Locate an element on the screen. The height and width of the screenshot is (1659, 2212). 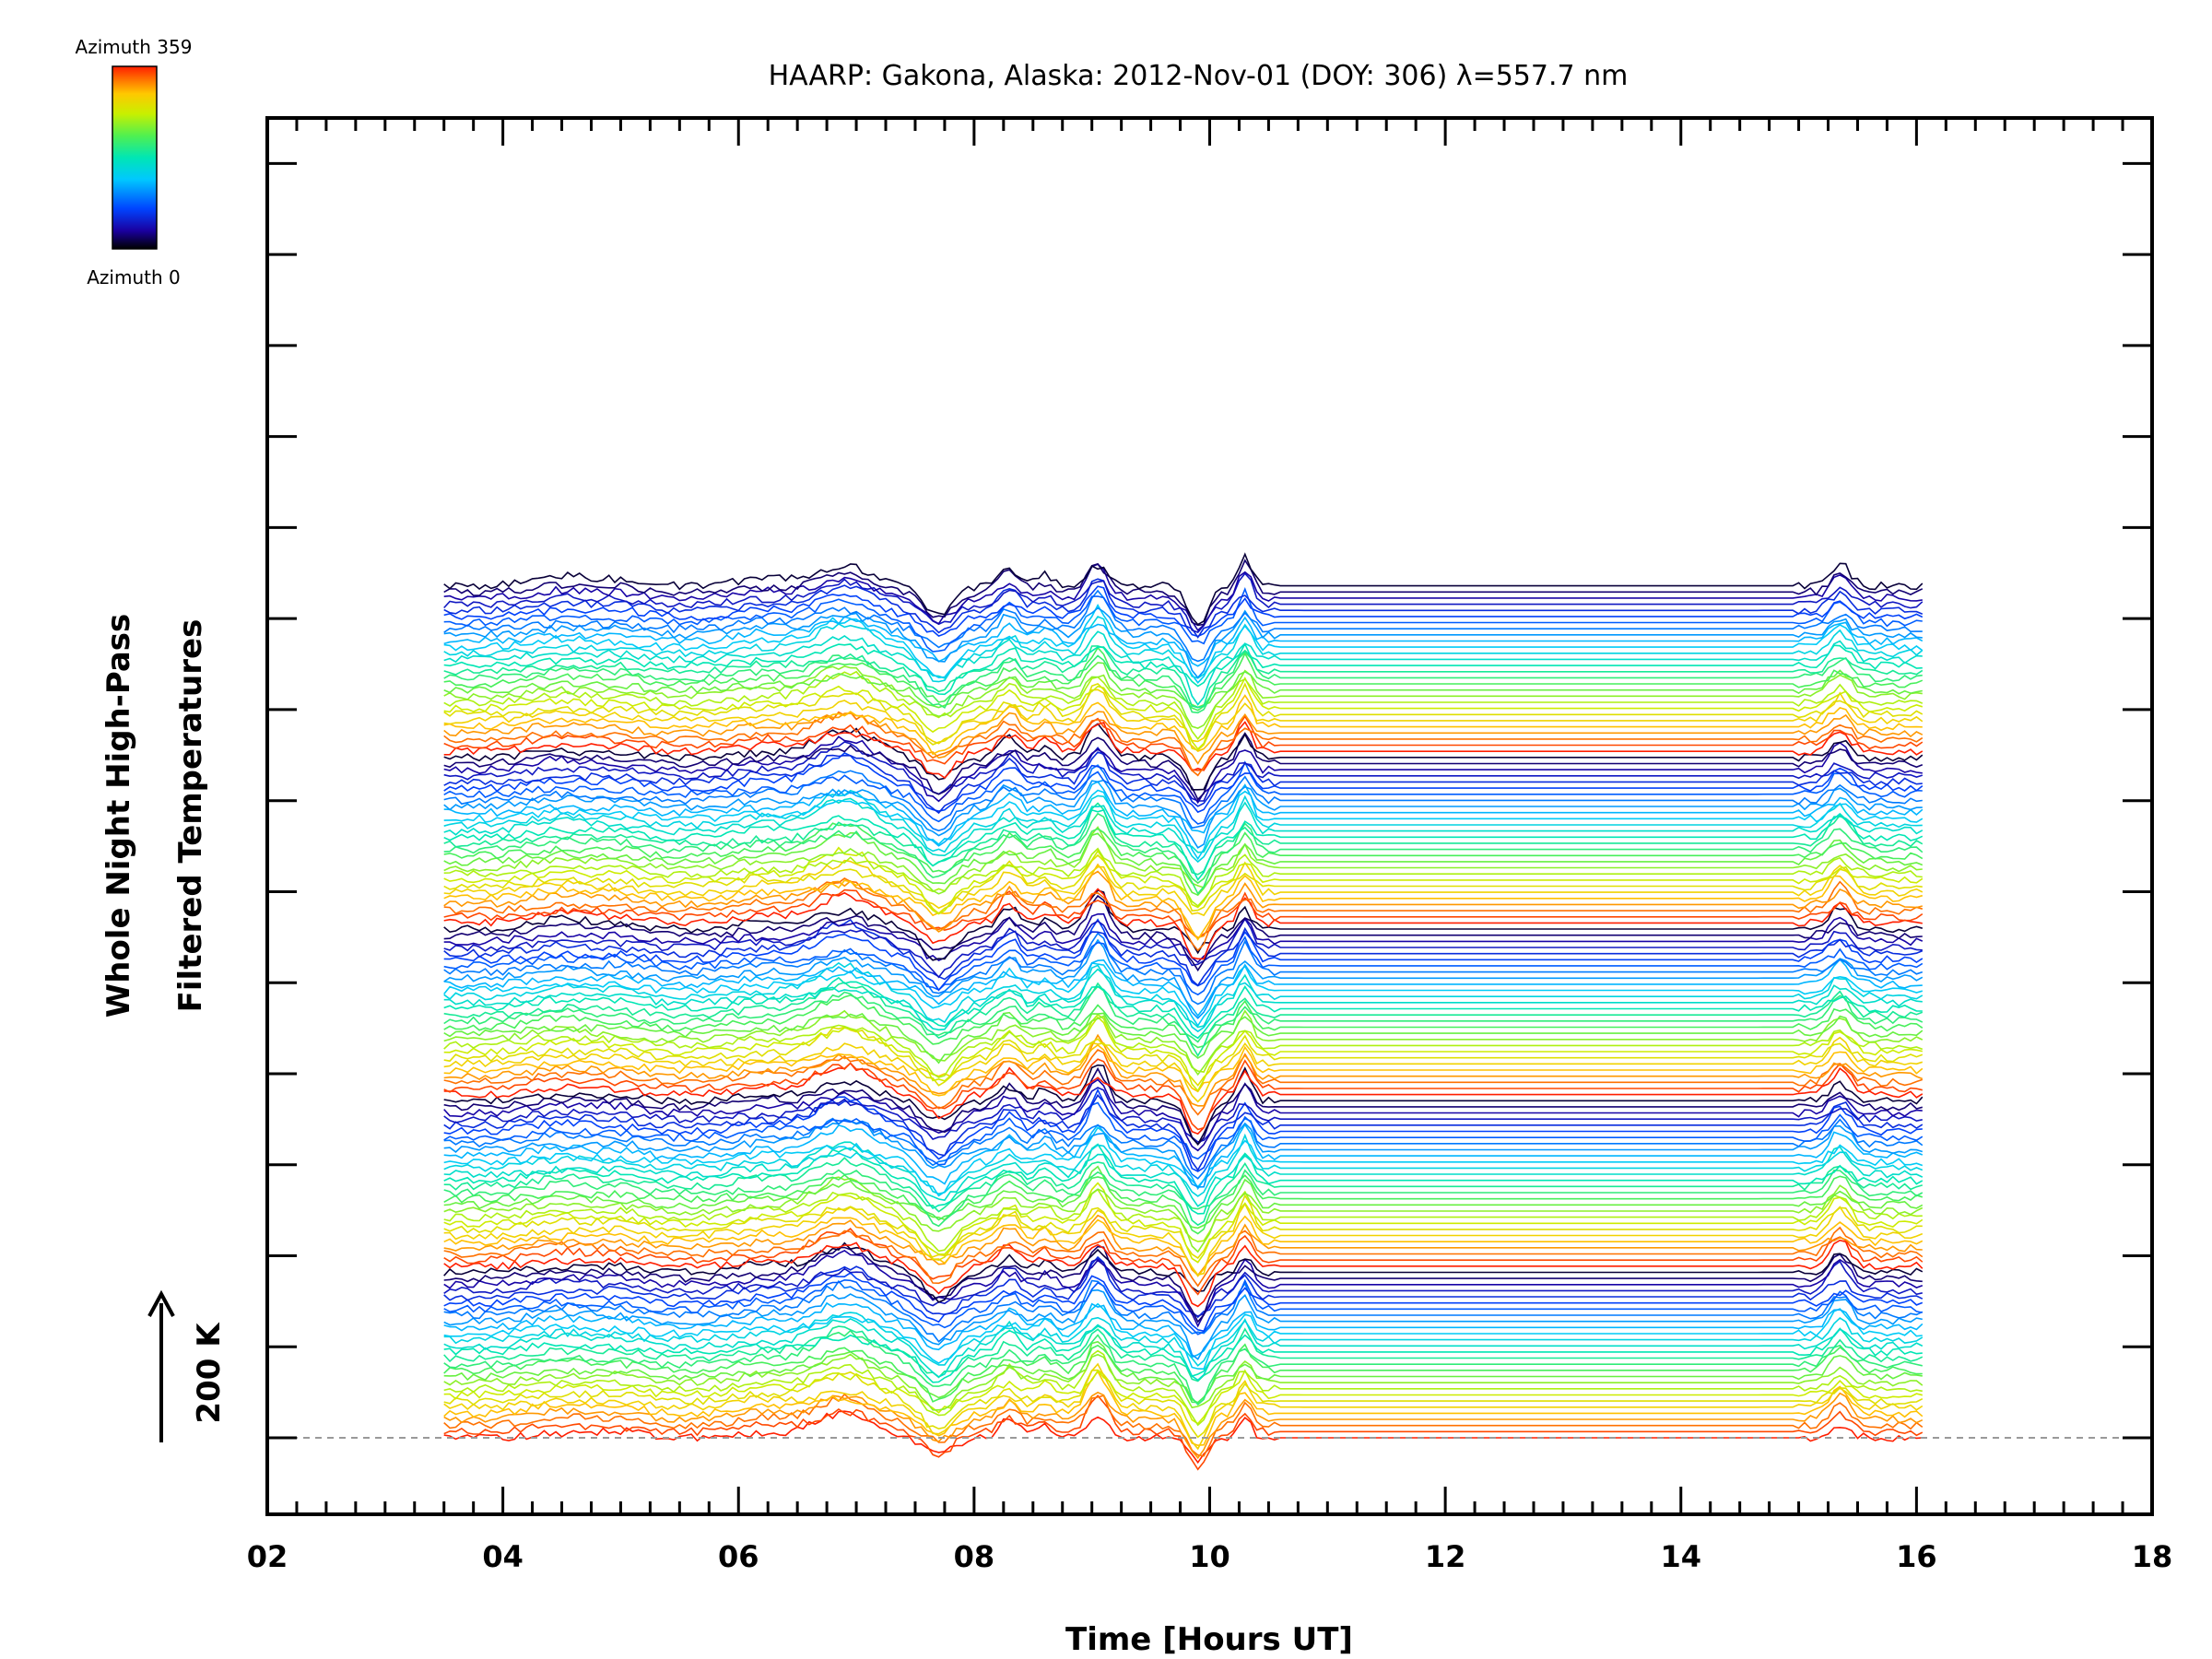
azimuth-colorbar is located at coordinates (135, 157).